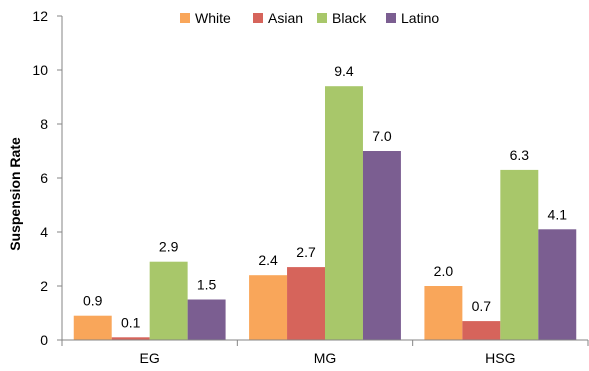 Image resolution: width=589 pixels, height=371 pixels. What do you see at coordinates (168, 300) in the screenshot?
I see `bar-black-eg` at bounding box center [168, 300].